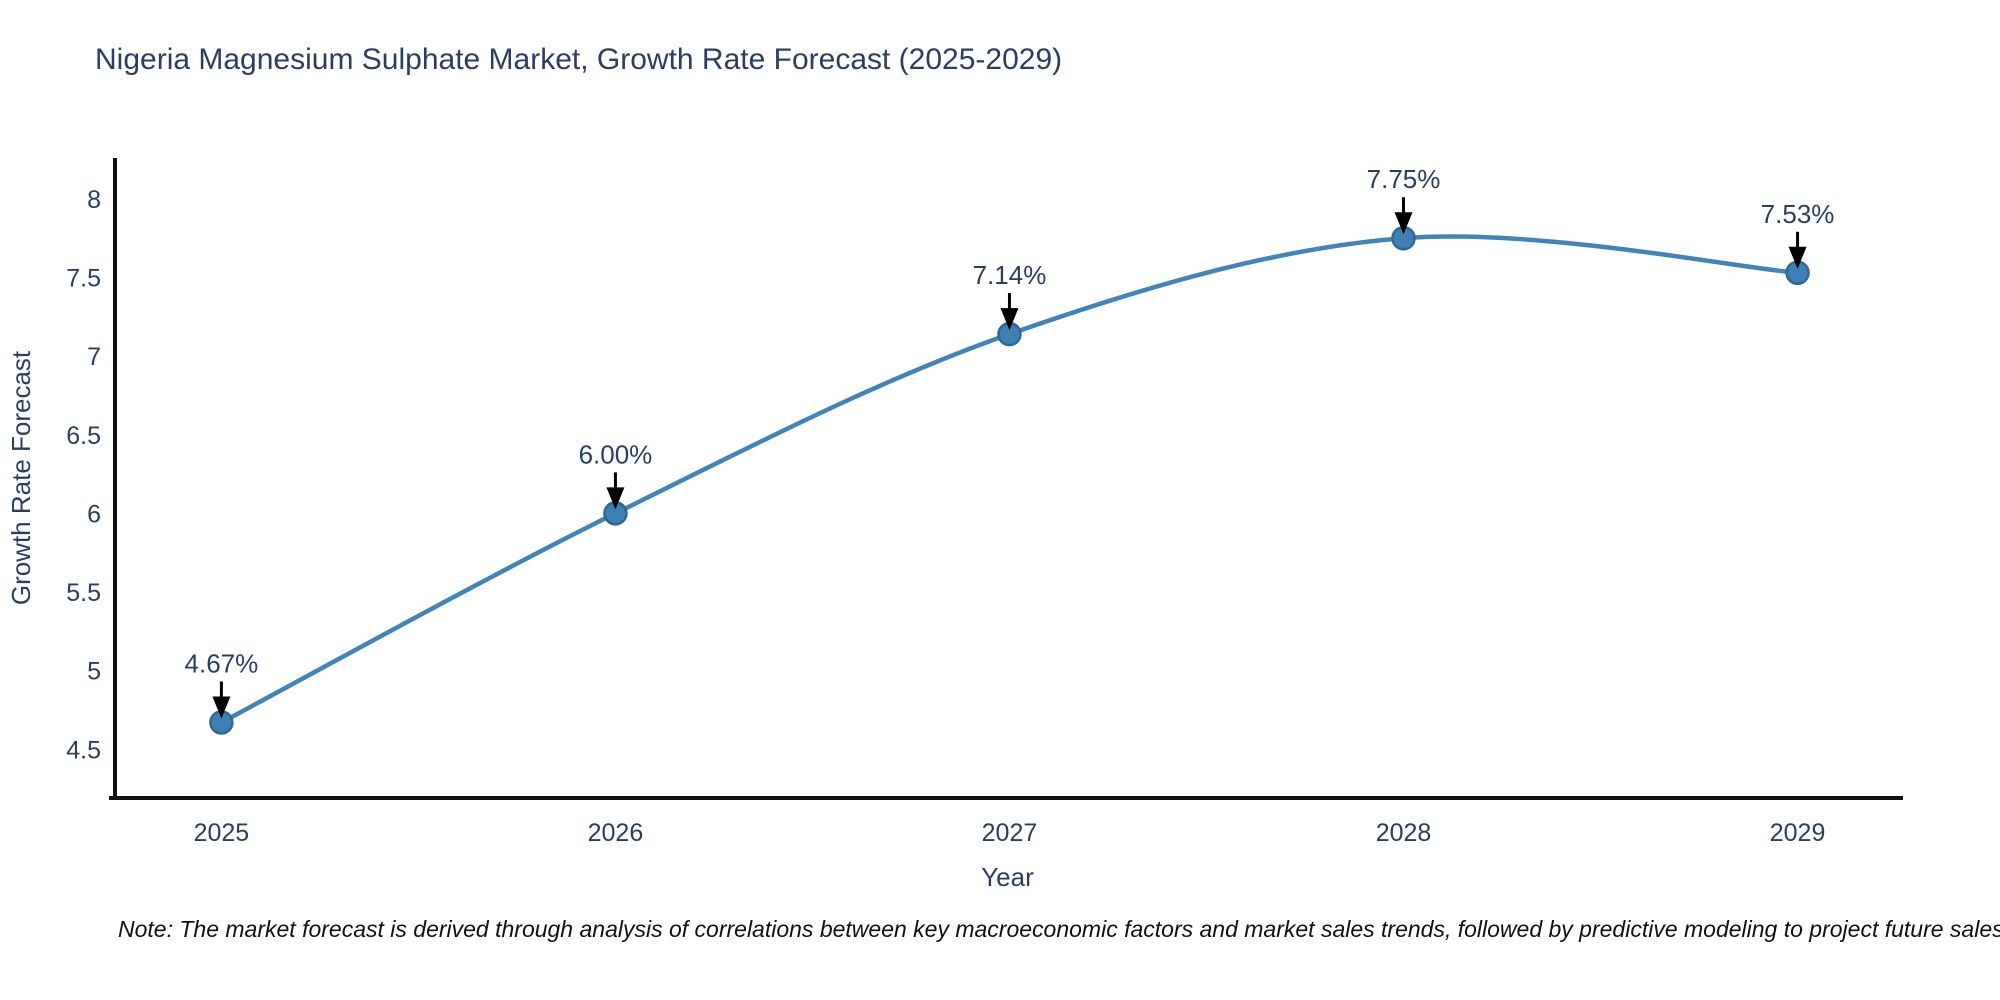 The height and width of the screenshot is (1000, 2000). What do you see at coordinates (94, 514) in the screenshot?
I see `y-tick-label: 6` at bounding box center [94, 514].